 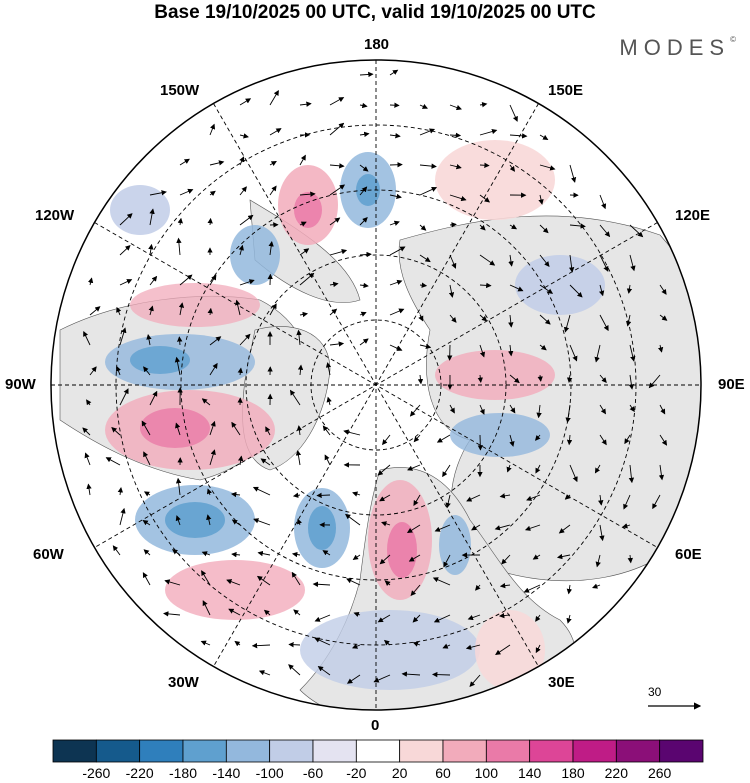 What do you see at coordinates (675, 47) in the screenshot?
I see `brand-name: MODES` at bounding box center [675, 47].